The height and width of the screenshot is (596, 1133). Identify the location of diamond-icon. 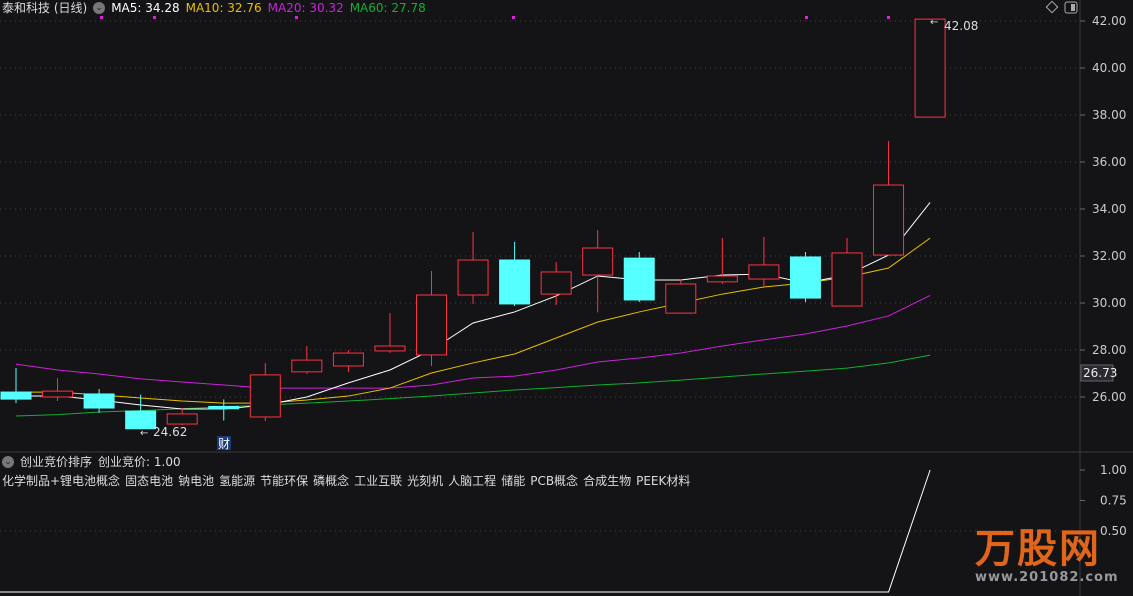
(1052, 7).